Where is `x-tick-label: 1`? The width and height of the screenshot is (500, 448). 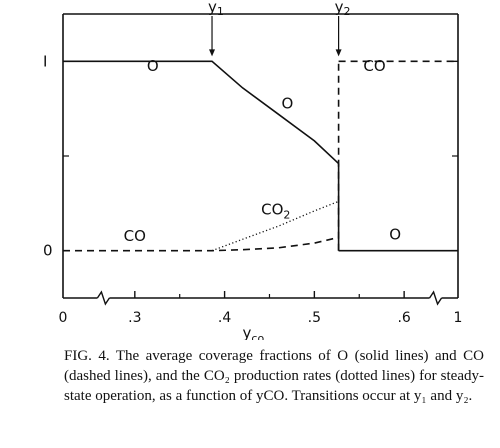 x-tick-label: 1 is located at coordinates (458, 318).